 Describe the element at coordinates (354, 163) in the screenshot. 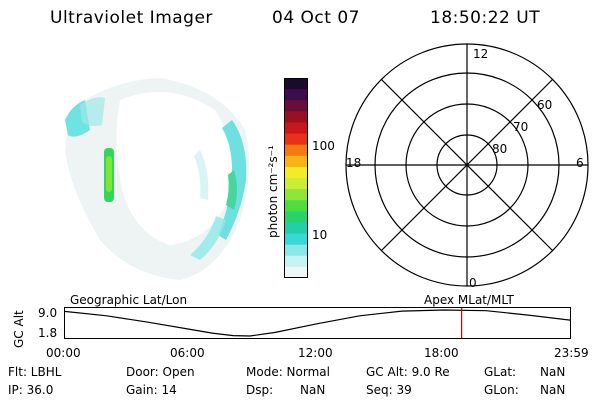

I see `polar-label-18: 18` at that location.